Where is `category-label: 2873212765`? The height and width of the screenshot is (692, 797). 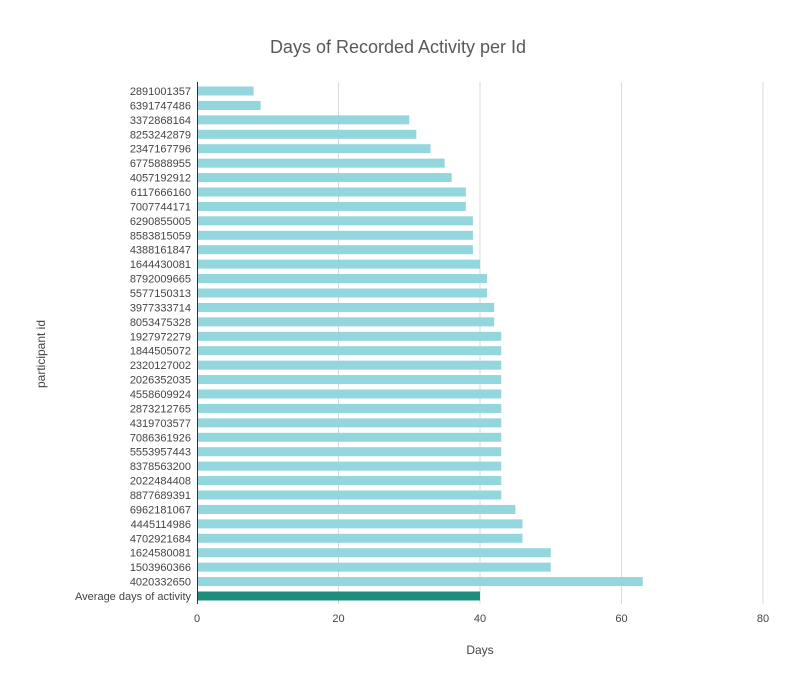
category-label: 2873212765 is located at coordinates (160, 409).